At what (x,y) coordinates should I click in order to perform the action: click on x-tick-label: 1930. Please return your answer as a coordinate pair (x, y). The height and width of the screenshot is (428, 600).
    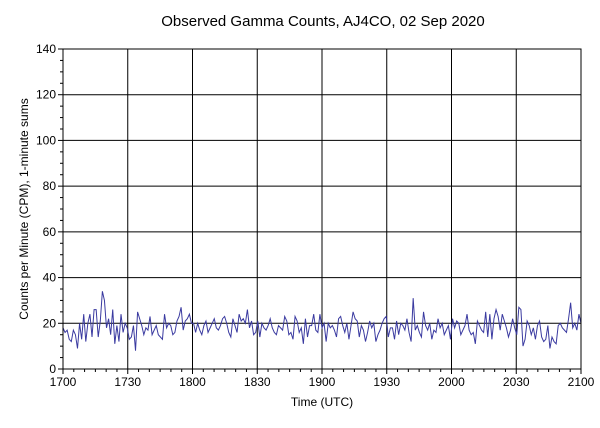
    Looking at the image, I should click on (386, 382).